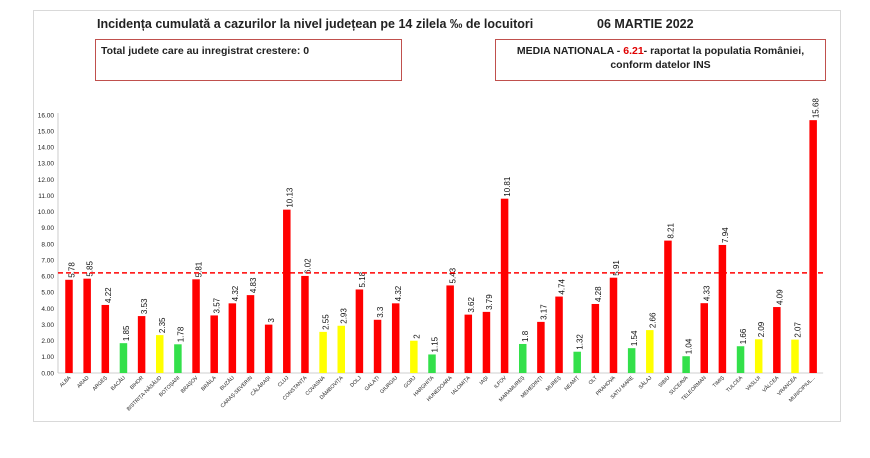  Describe the element at coordinates (46, 131) in the screenshot. I see `y-tick-label: 15.00` at that location.